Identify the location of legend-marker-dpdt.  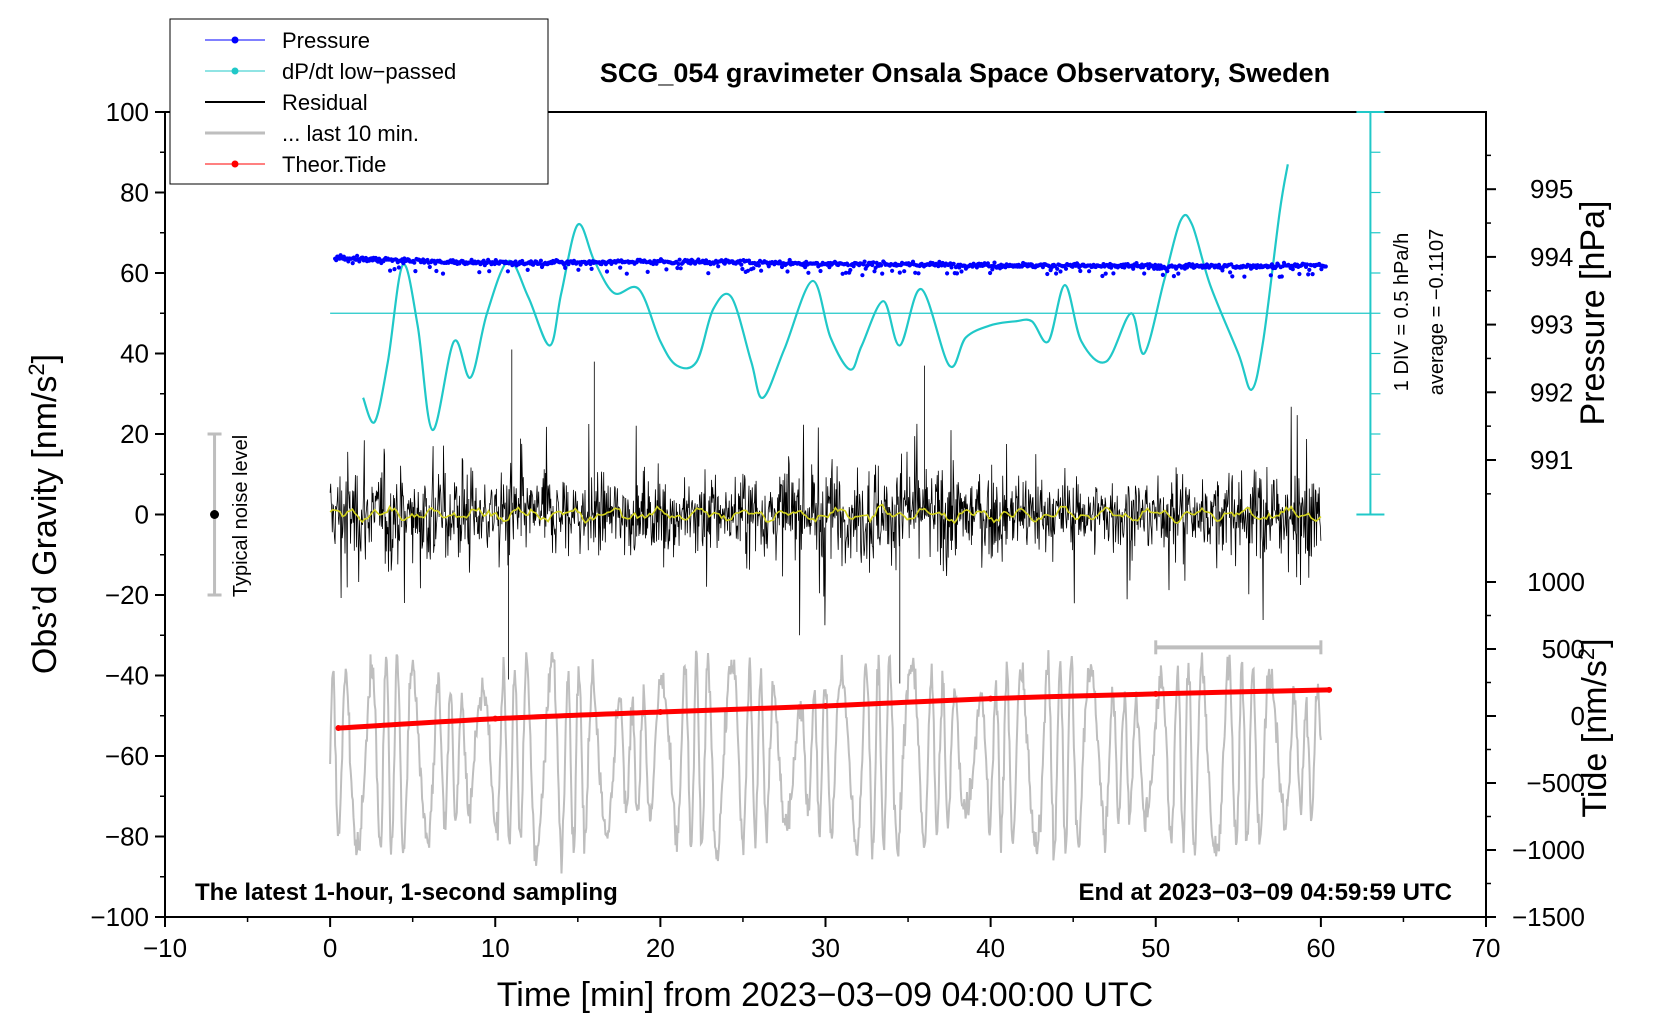
(235, 71).